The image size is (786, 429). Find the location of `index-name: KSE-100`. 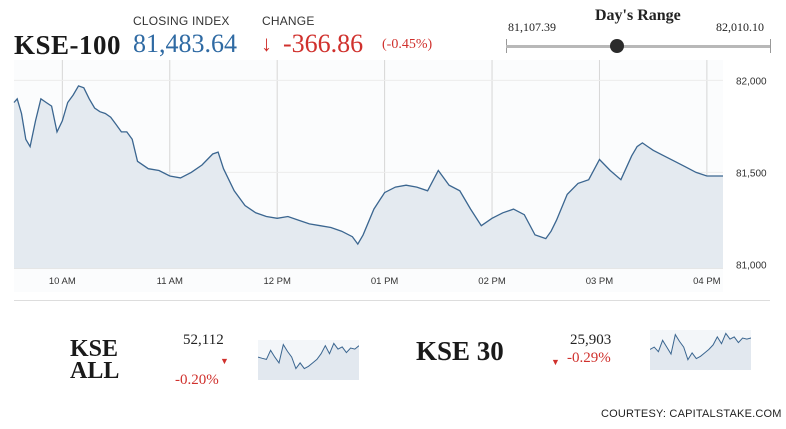

index-name: KSE-100 is located at coordinates (68, 45).